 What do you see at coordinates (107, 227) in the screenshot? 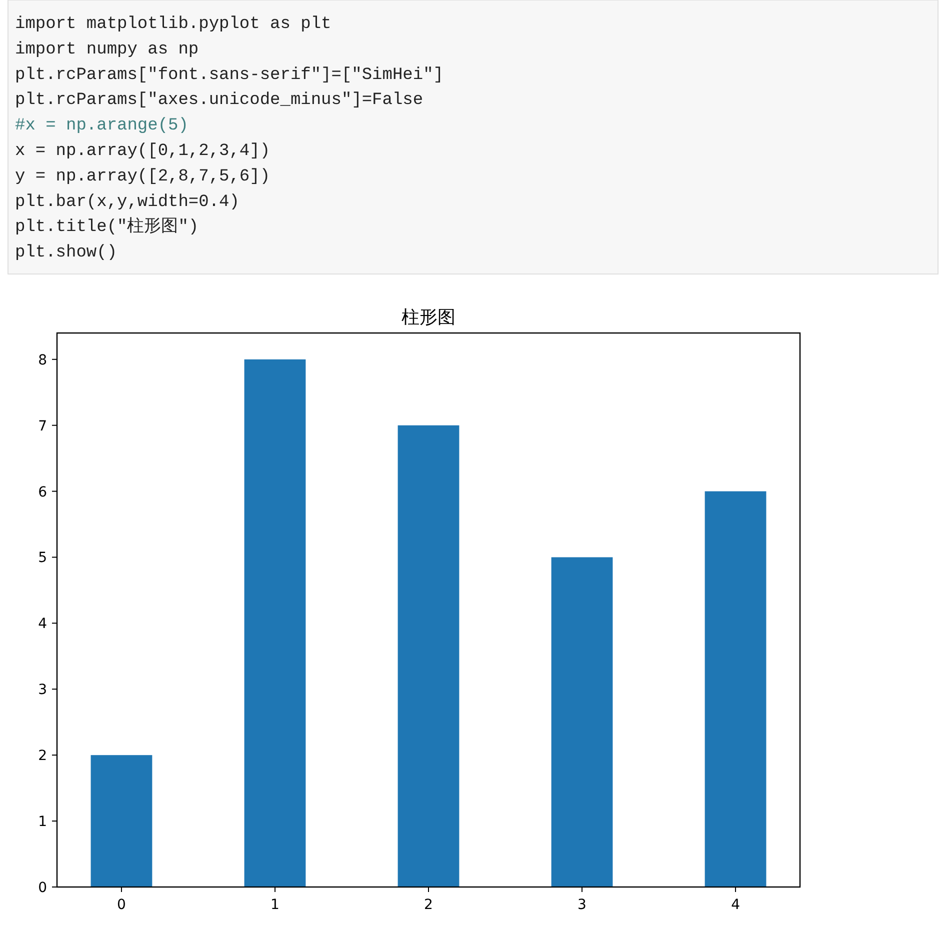
I see `text: plt.title("柱形图")` at bounding box center [107, 227].